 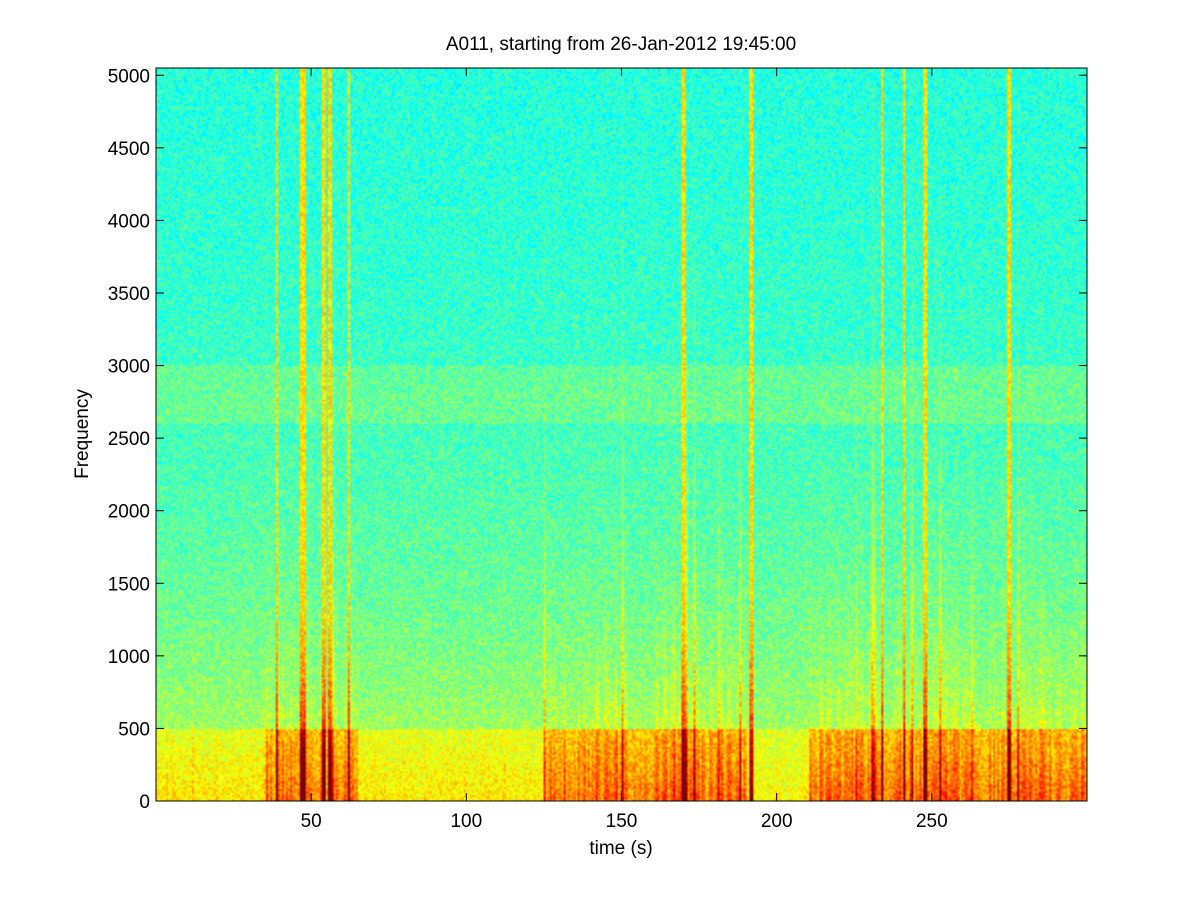 What do you see at coordinates (134, 729) in the screenshot?
I see `y-tick-label: 500` at bounding box center [134, 729].